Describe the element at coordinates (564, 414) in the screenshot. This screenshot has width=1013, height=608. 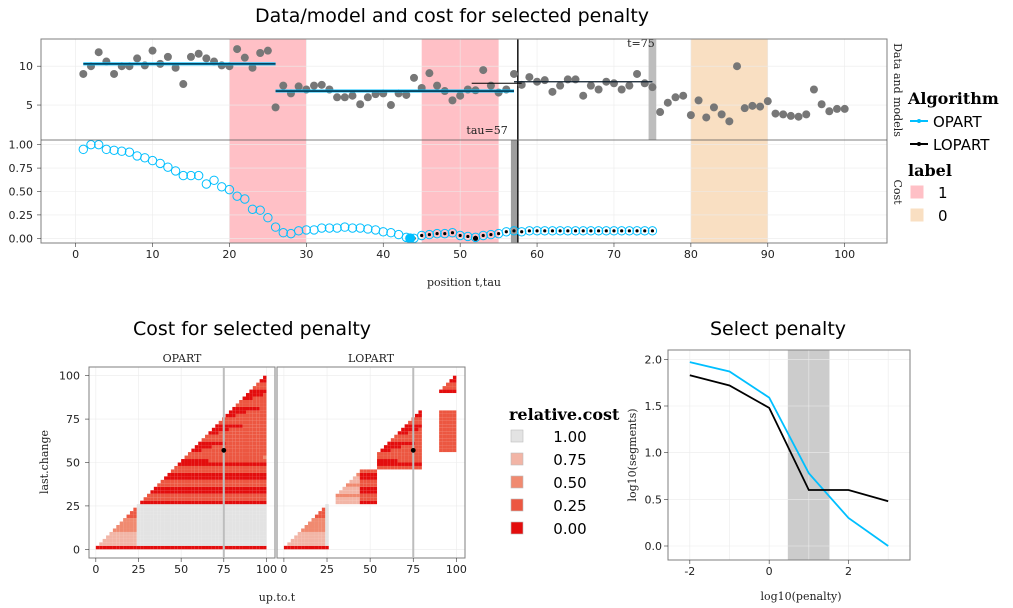
I see `legend-title-relative-cost: relative.cost` at that location.